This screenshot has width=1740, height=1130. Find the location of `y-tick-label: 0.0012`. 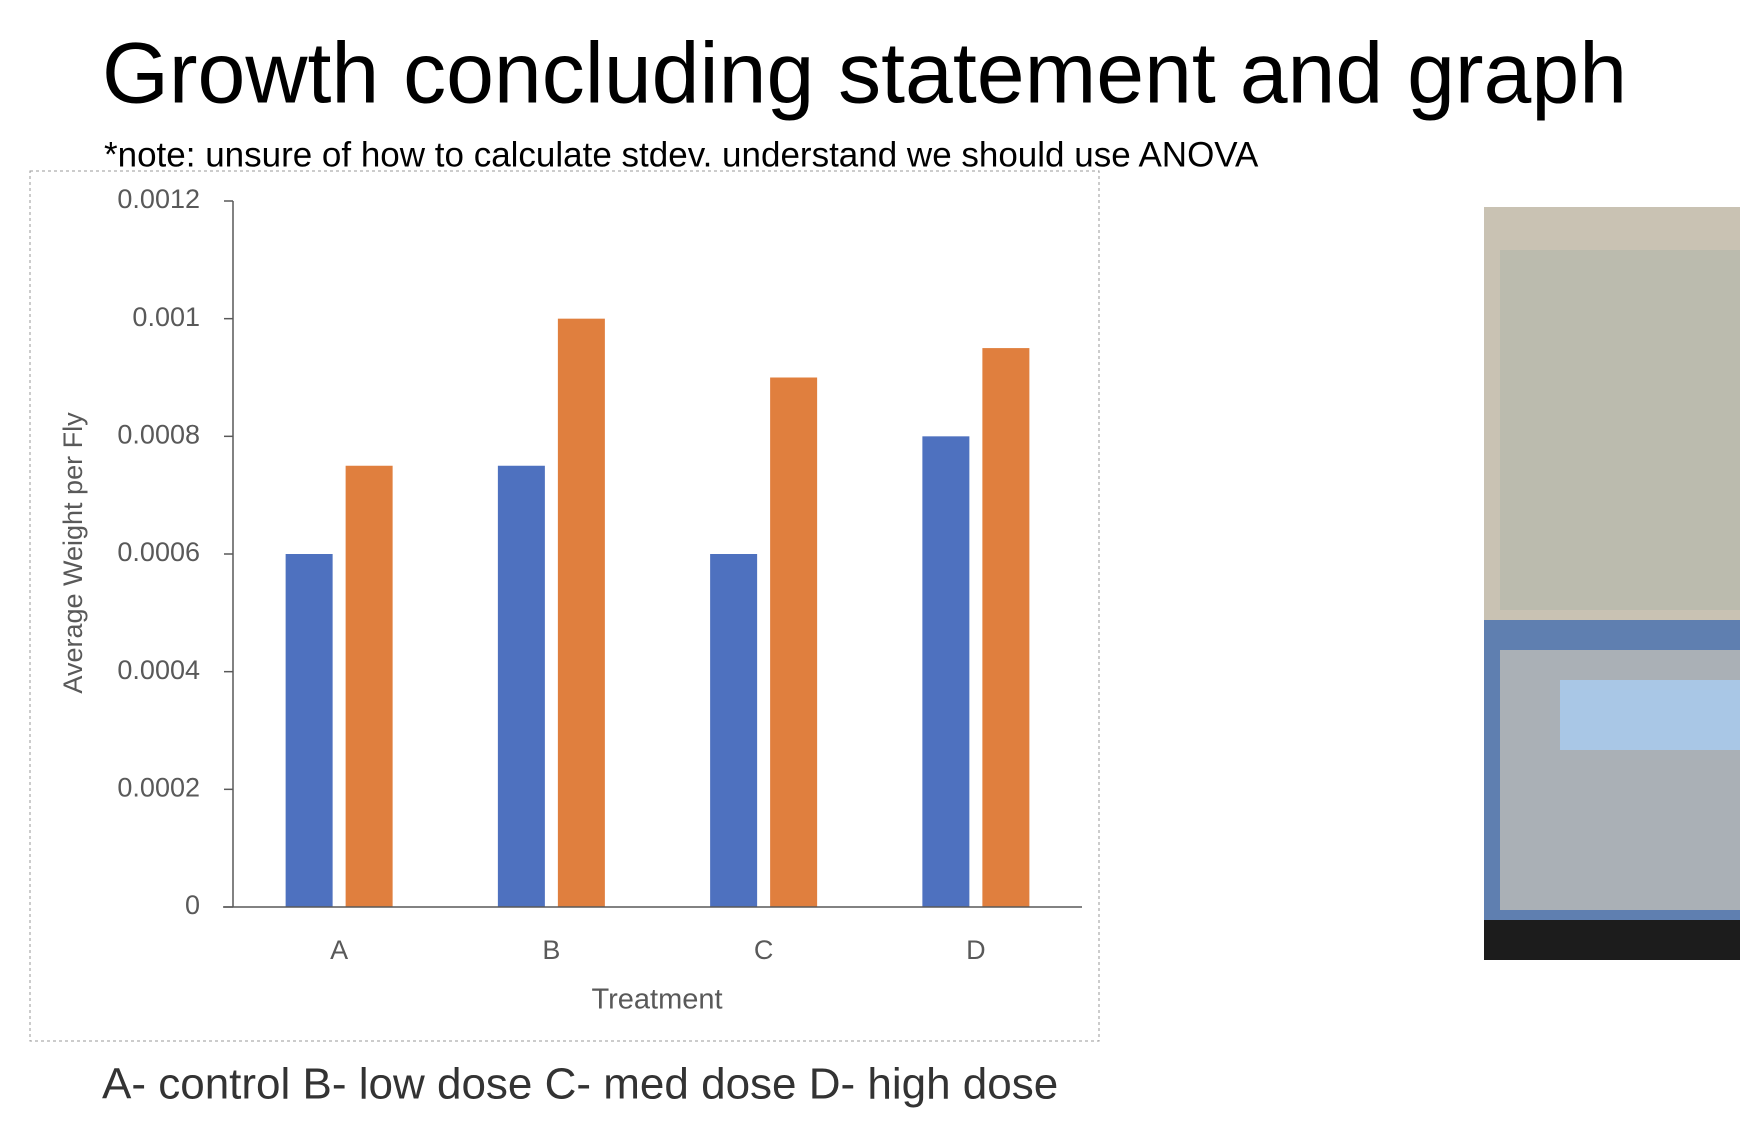

y-tick-label: 0.0012 is located at coordinates (158, 199).